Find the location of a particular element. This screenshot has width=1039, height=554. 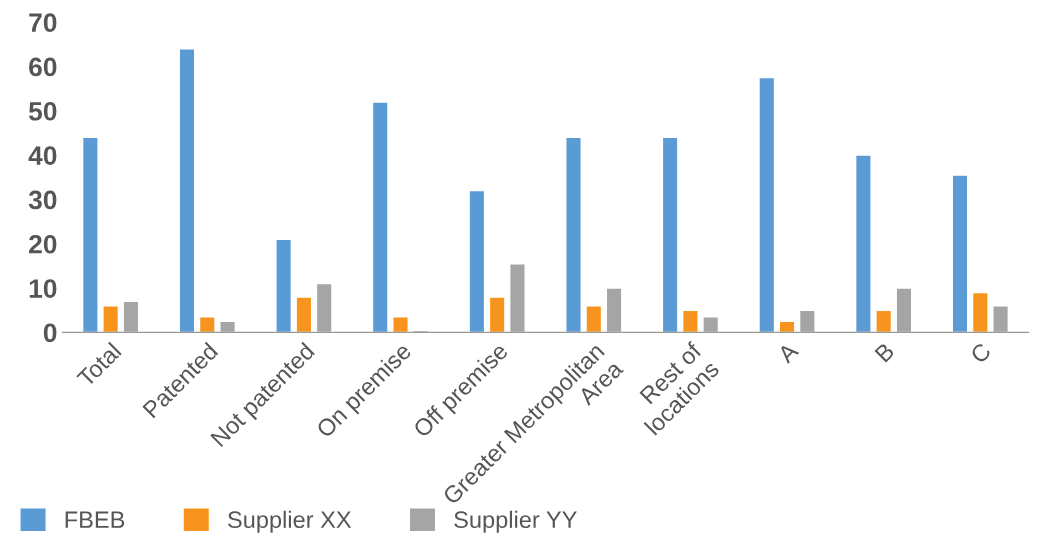

x-tick-label: C is located at coordinates (980, 353).